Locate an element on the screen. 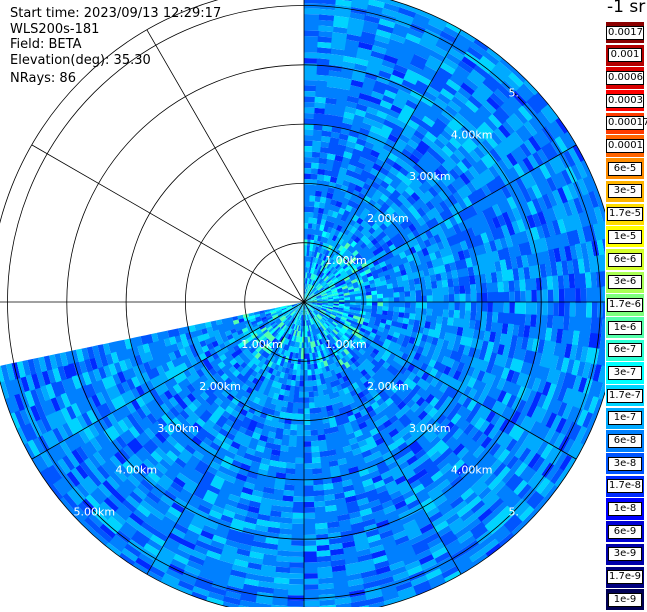 The width and height of the screenshot is (647, 612). legend-label: 0.0003 is located at coordinates (625, 100).